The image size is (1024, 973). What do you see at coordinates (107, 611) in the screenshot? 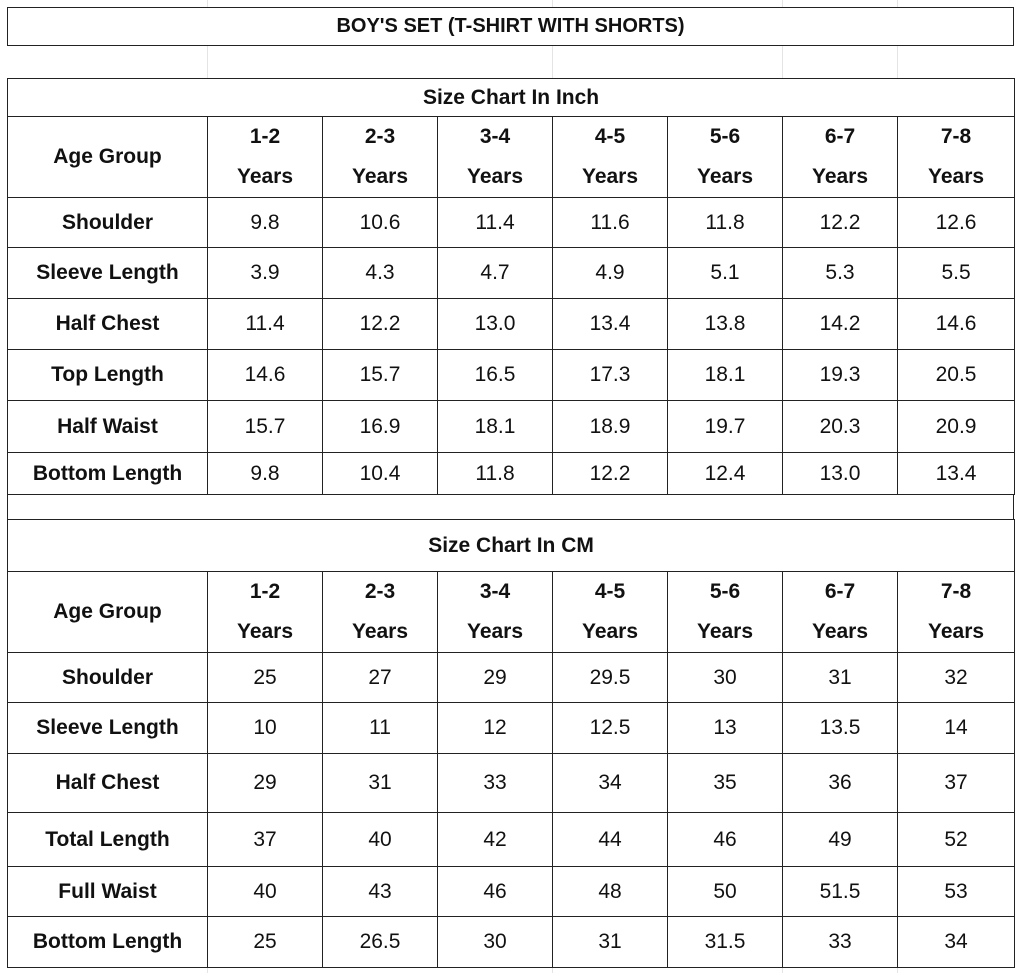
I see `header-text: Age Group` at bounding box center [107, 611].